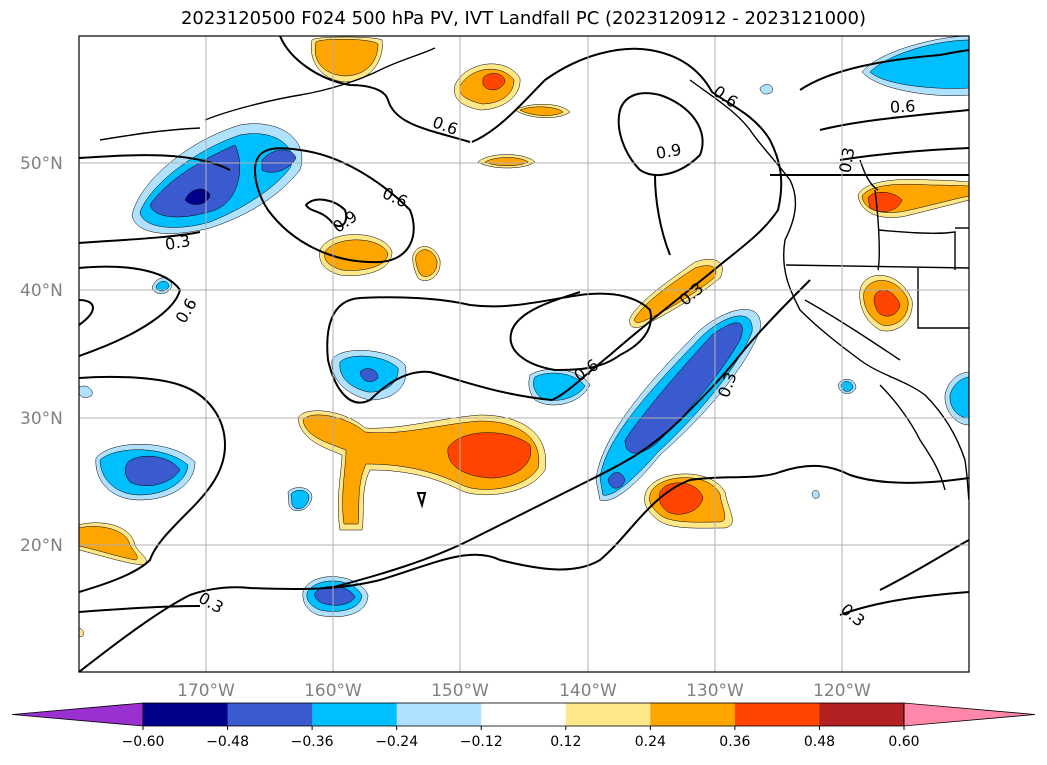  What do you see at coordinates (819, 742) in the screenshot?
I see `colorbar-tick-label: 0.48` at bounding box center [819, 742].